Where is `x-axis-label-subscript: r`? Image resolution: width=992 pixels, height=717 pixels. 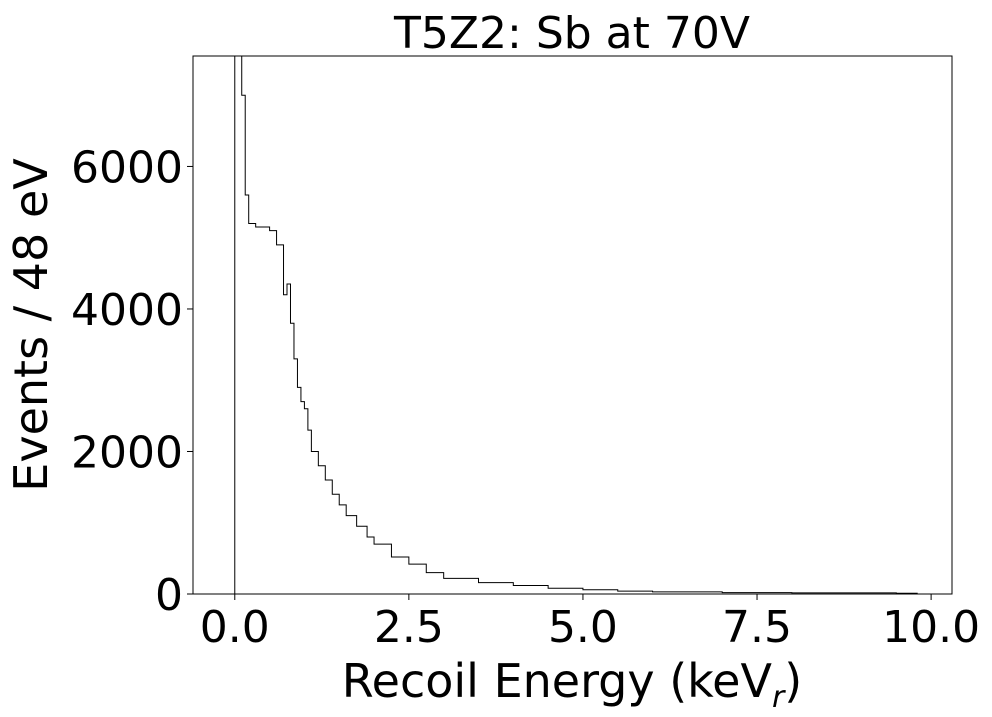 x-axis-label-subscript: r is located at coordinates (779, 697).